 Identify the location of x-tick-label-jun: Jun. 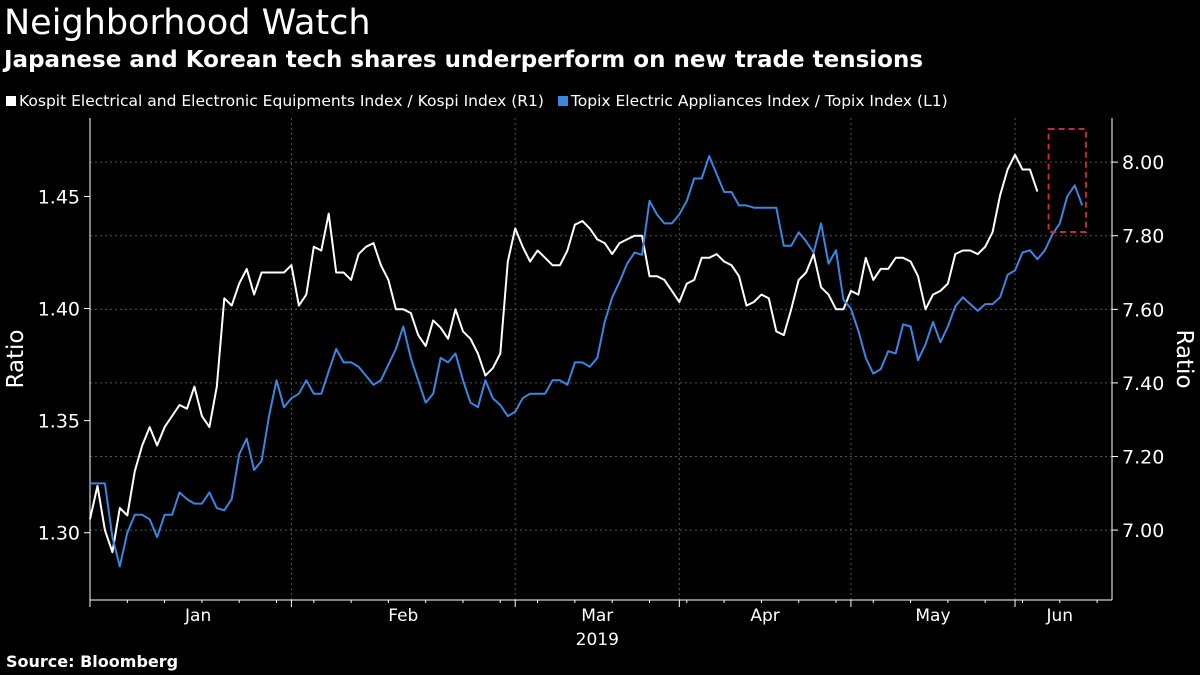
(1059, 616).